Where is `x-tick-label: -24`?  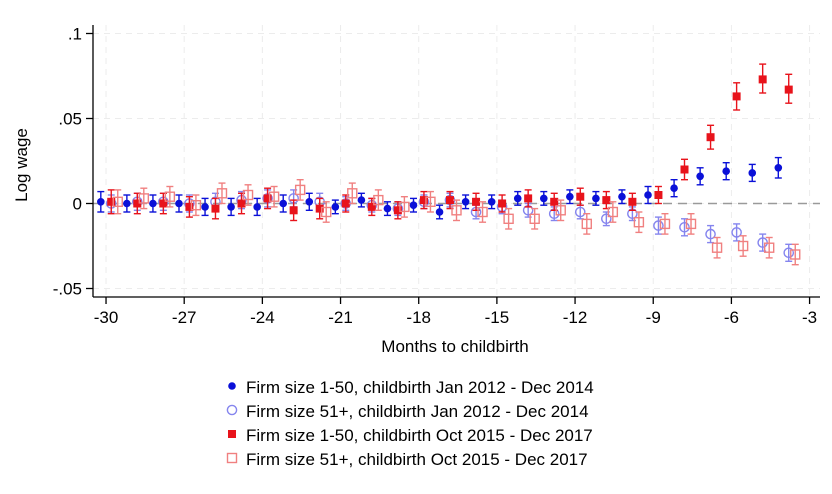 x-tick-label: -24 is located at coordinates (262, 317).